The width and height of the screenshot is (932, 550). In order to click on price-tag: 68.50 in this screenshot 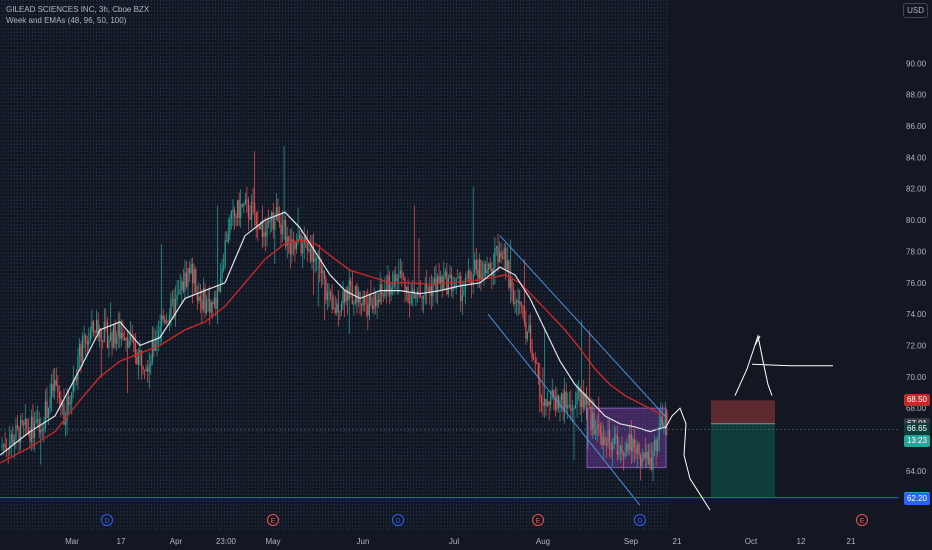, I will do `click(916, 400)`.